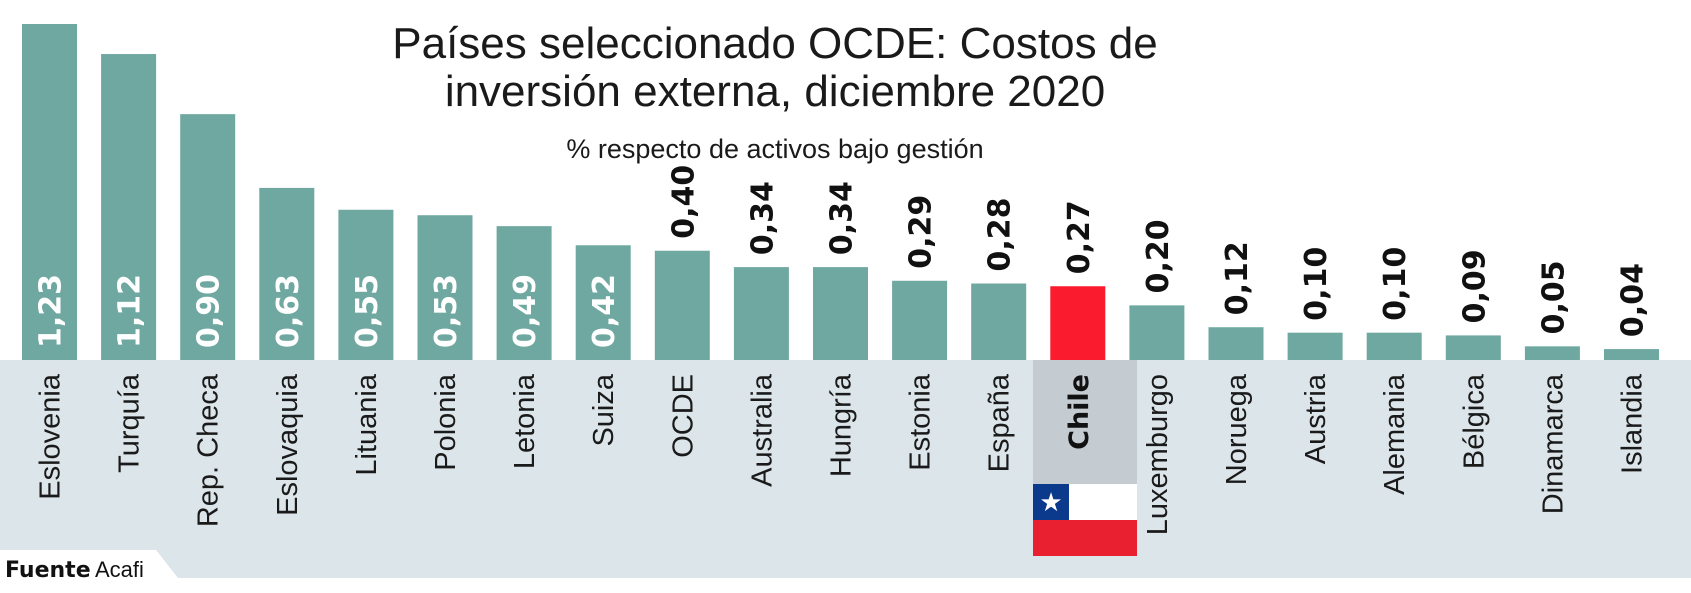 The image size is (1691, 593). I want to click on value-label-alemania: 0,10, so click(1395, 284).